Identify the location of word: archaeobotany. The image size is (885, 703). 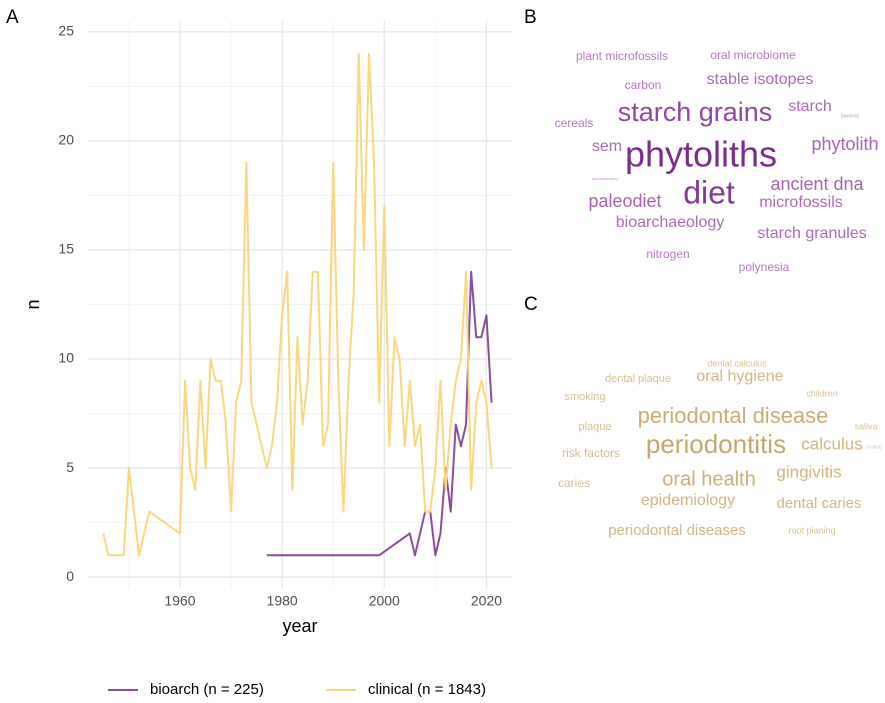
(605, 178).